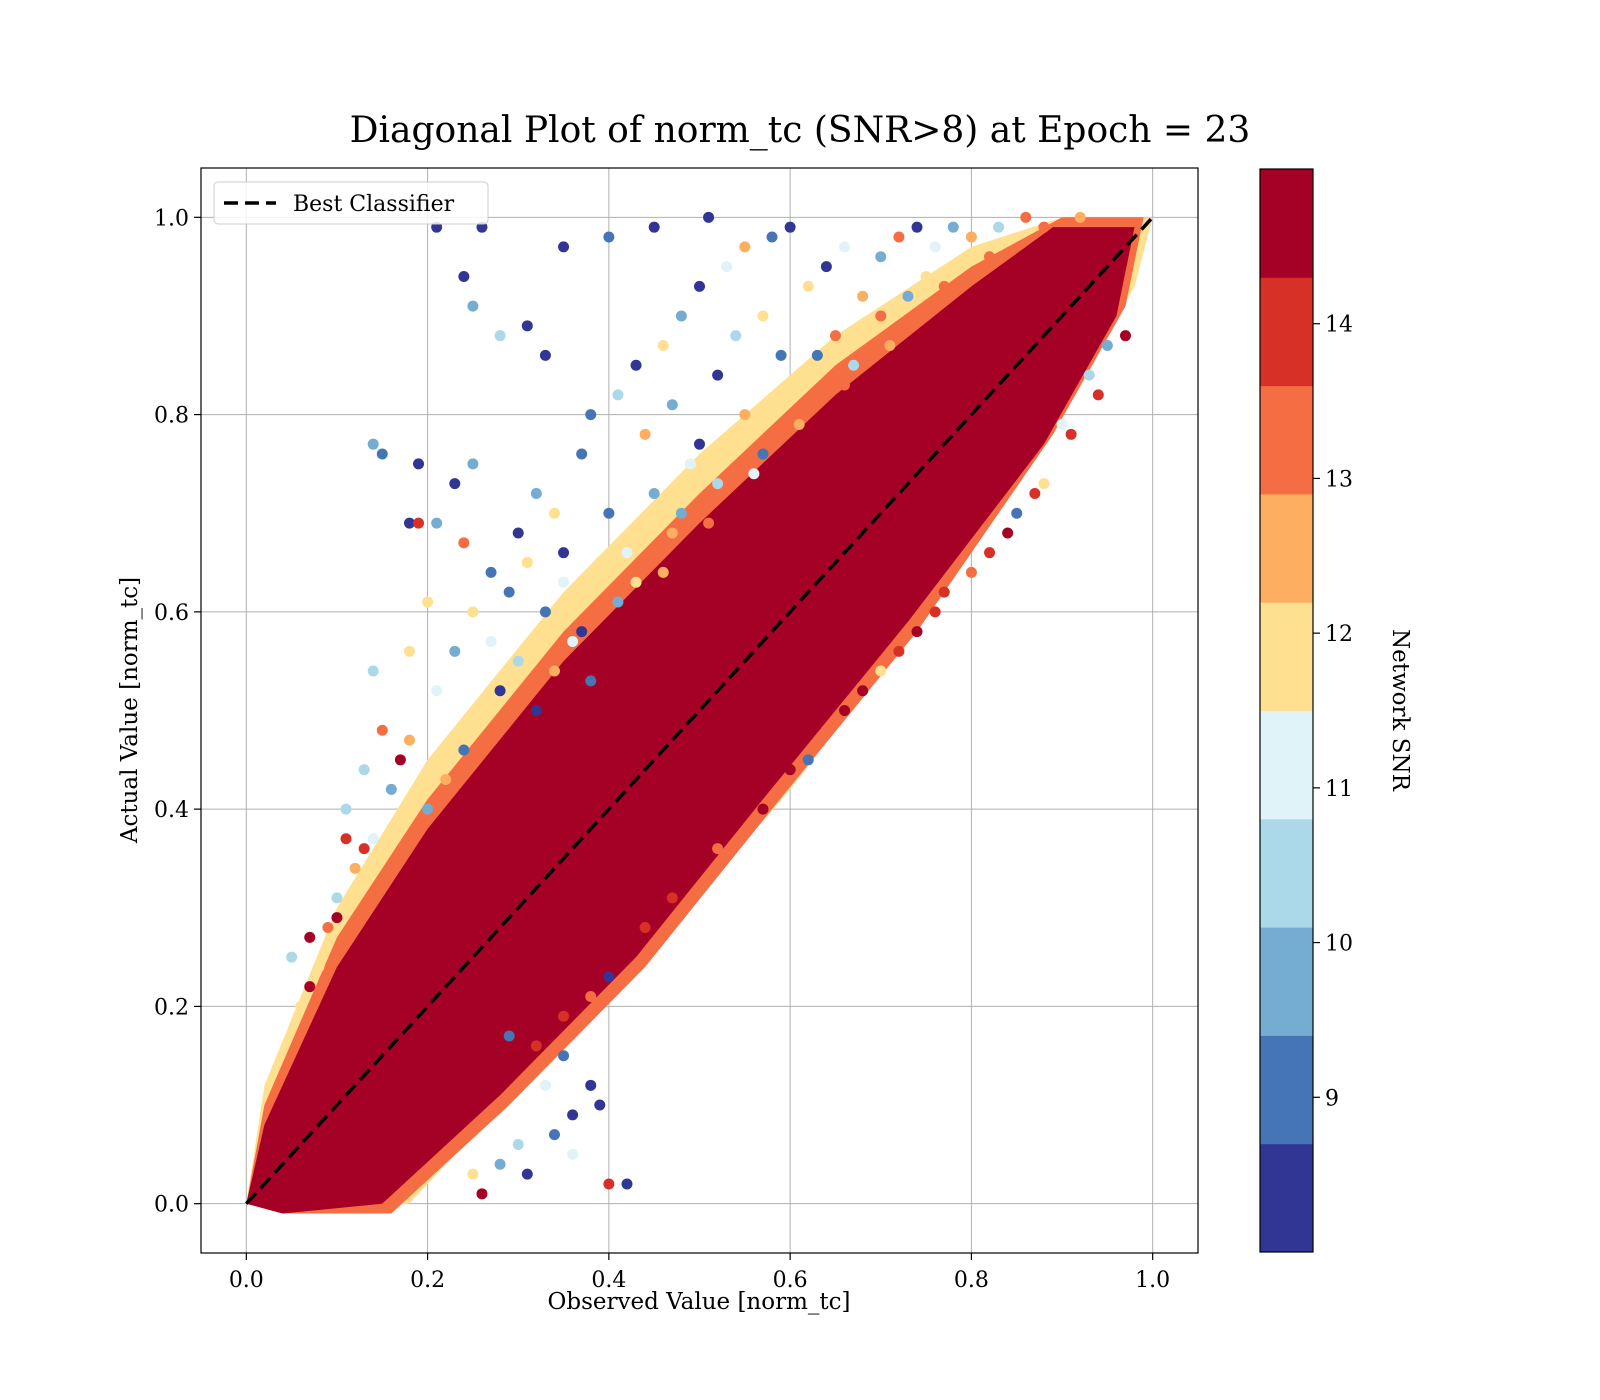 This screenshot has width=1600, height=1400. Describe the element at coordinates (1333, 712) in the screenshot. I see `colorbar-ticks: 9 10 11 12 13 14` at that location.